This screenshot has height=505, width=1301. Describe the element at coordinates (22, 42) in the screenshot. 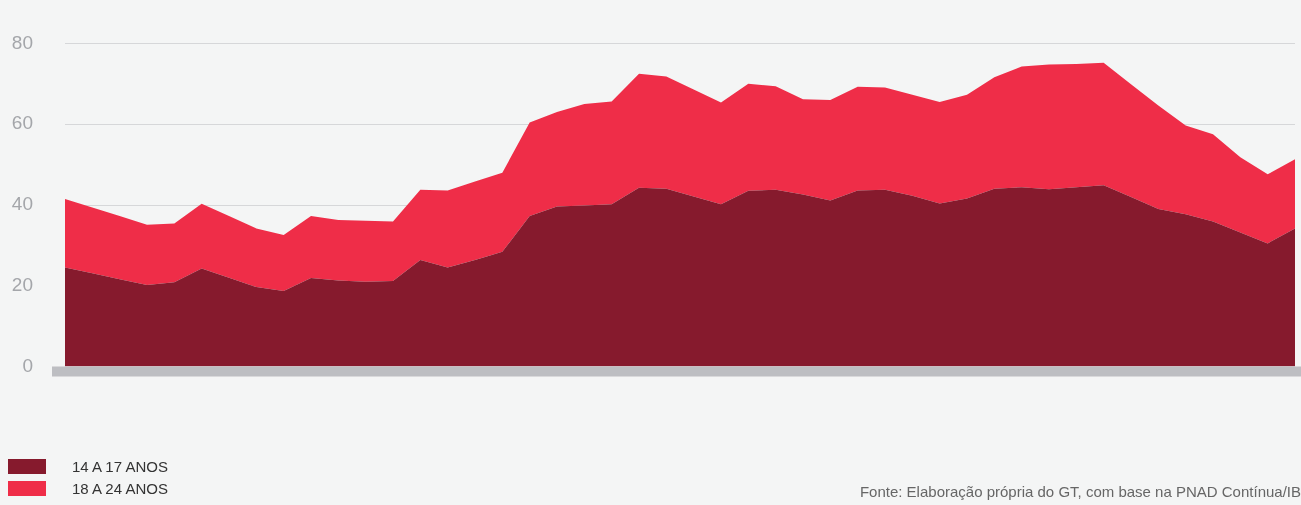

I see `y-tick-label: 80` at that location.